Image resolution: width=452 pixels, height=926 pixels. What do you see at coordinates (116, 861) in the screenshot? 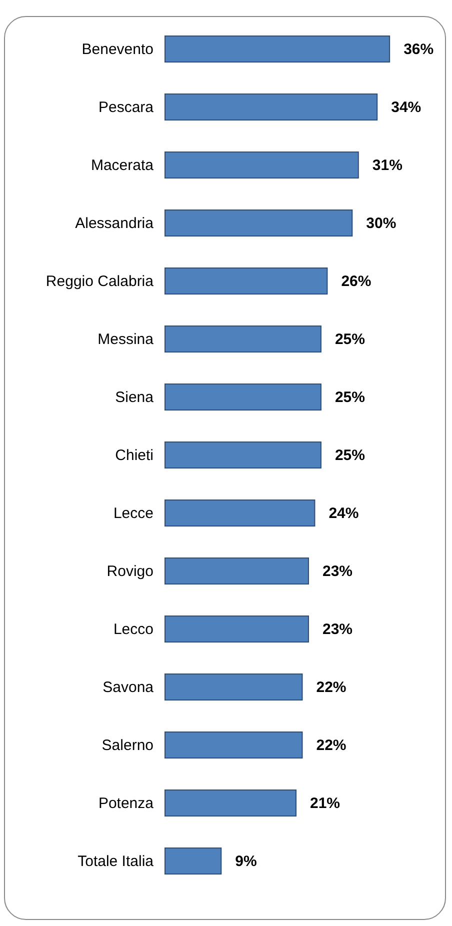
I see `y-tick-label: Totale Italia` at bounding box center [116, 861].